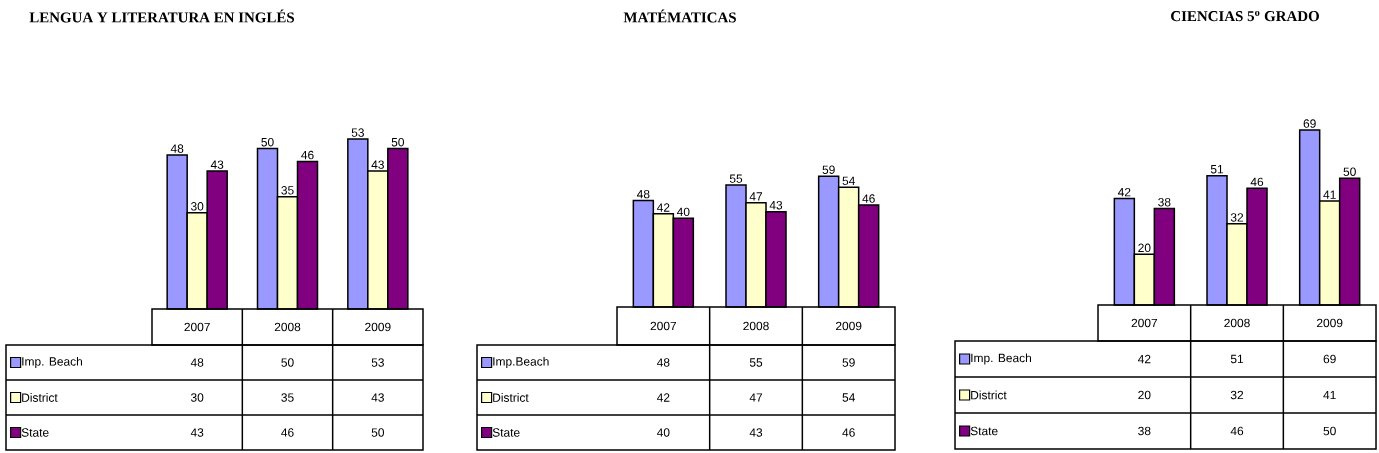 This screenshot has height=453, width=1379. Describe the element at coordinates (1237, 359) in the screenshot. I see `data-label: 51` at that location.